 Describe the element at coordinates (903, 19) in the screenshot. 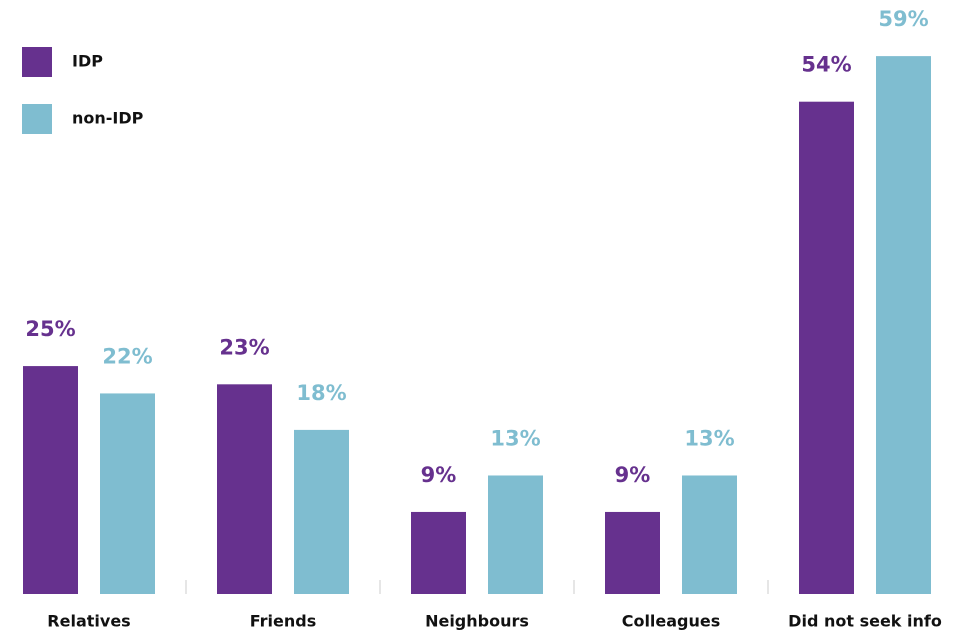

I see `value-label: 59%` at that location.